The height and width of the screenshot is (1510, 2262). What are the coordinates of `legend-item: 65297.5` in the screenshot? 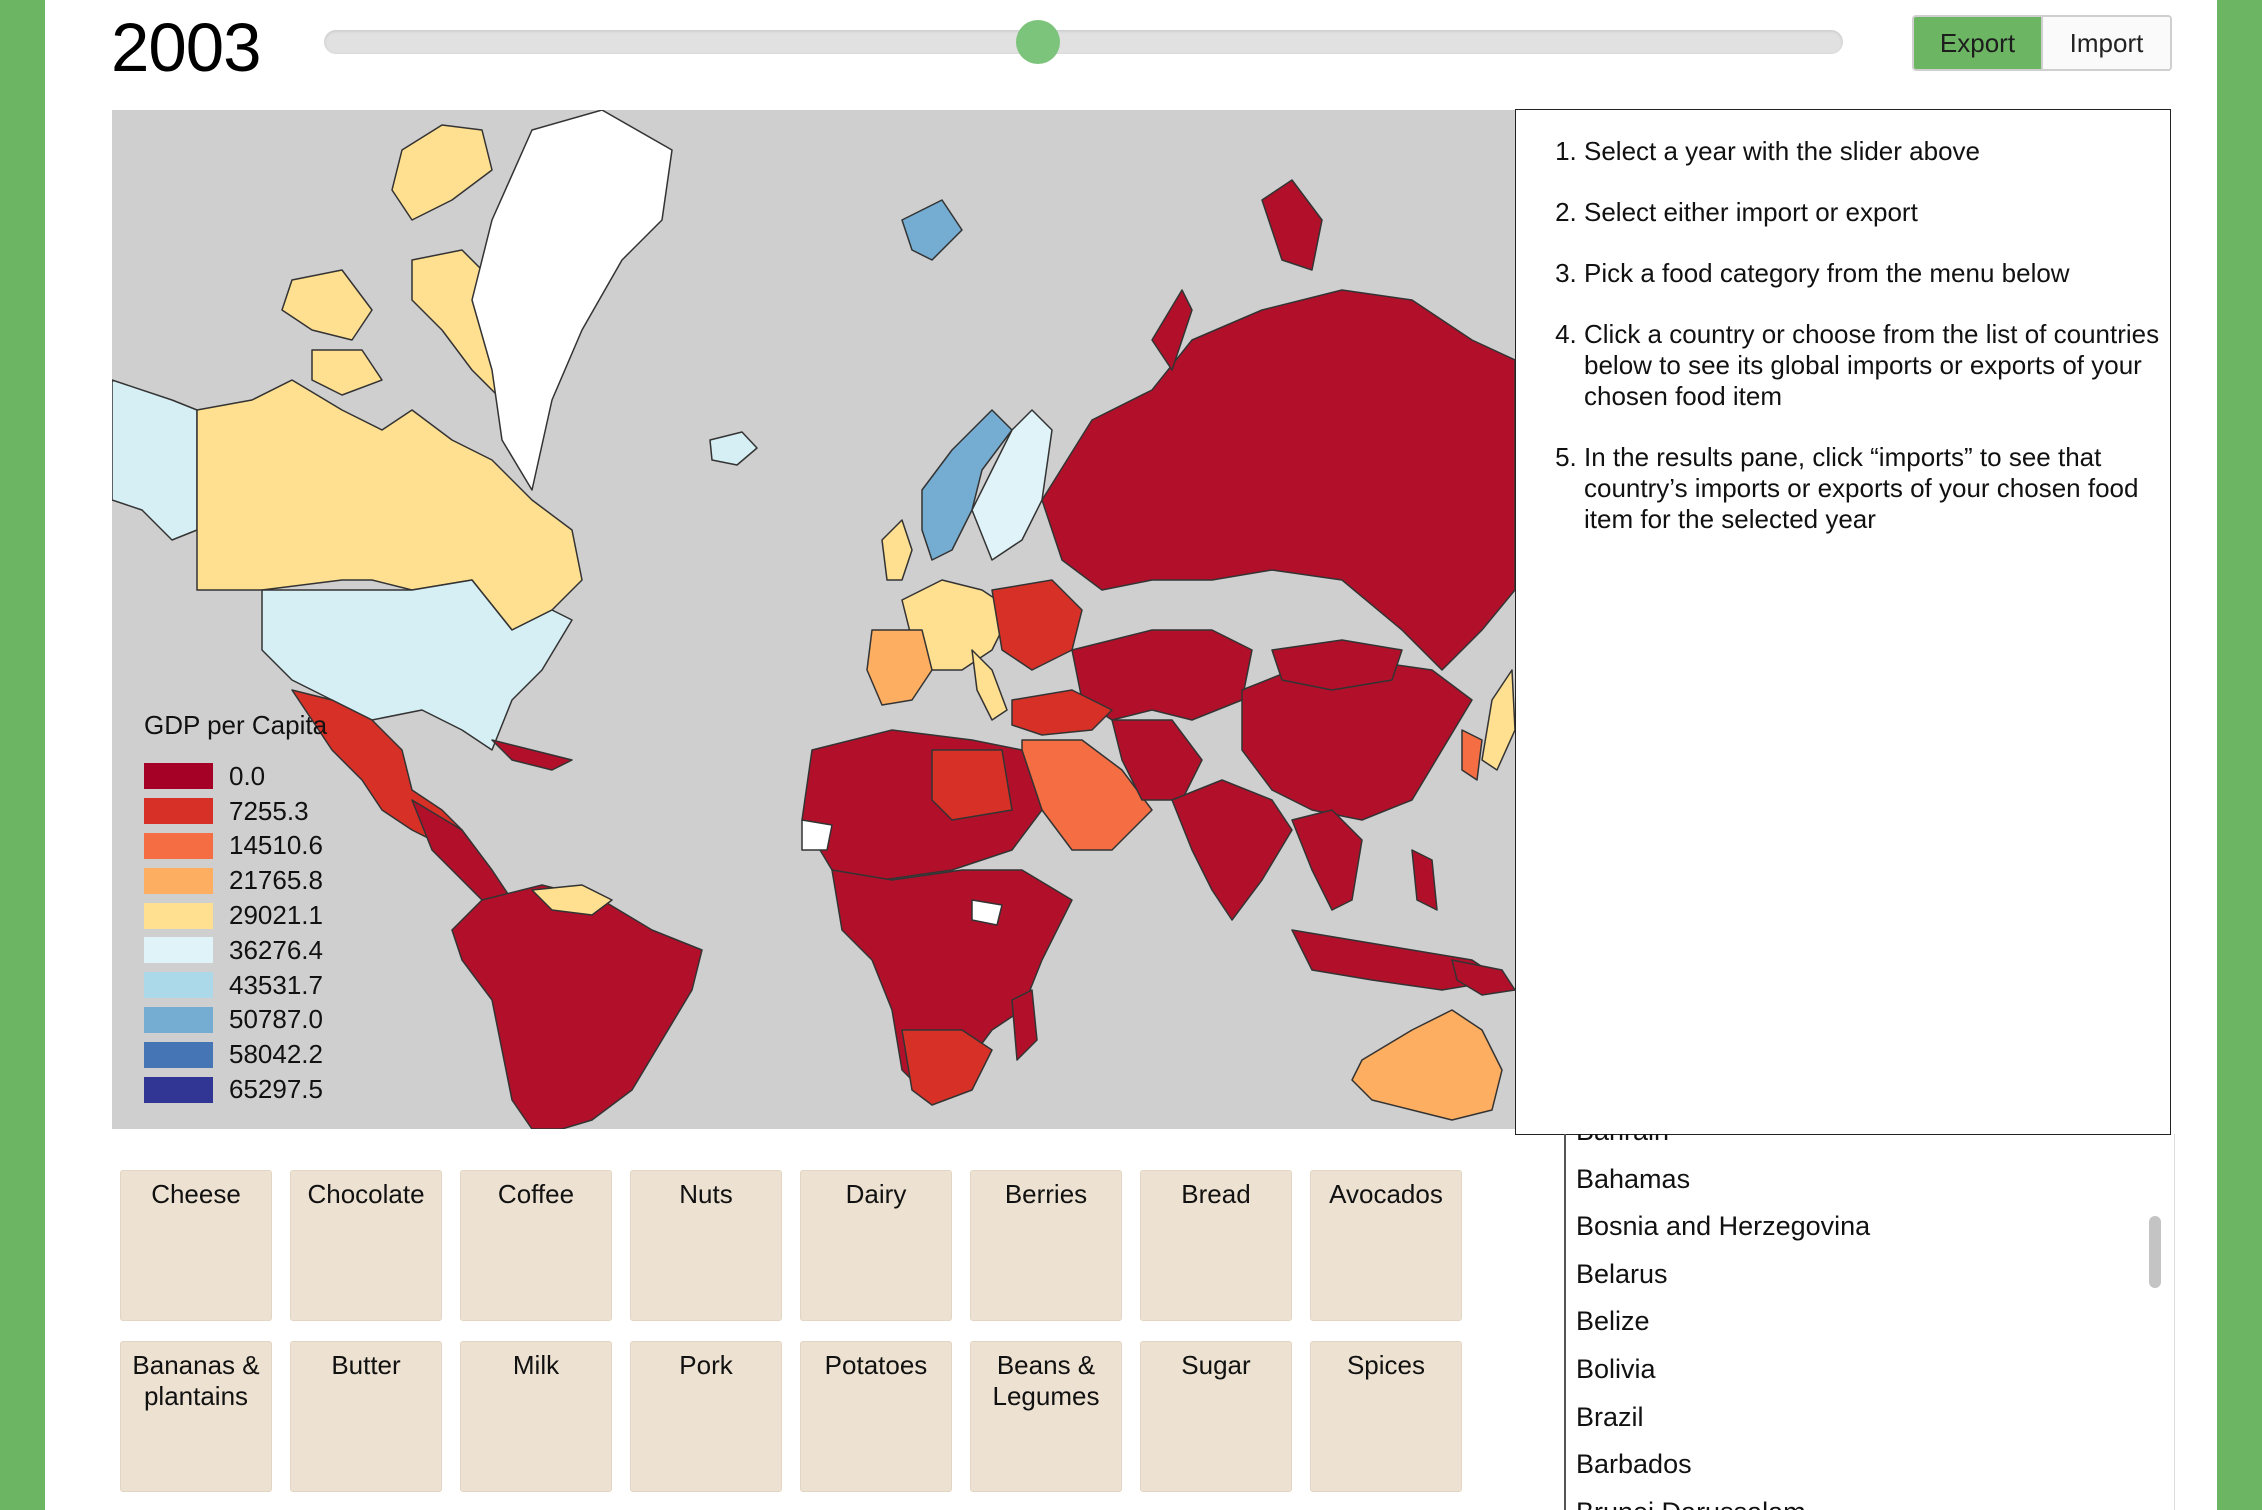 It's located at (235, 1089).